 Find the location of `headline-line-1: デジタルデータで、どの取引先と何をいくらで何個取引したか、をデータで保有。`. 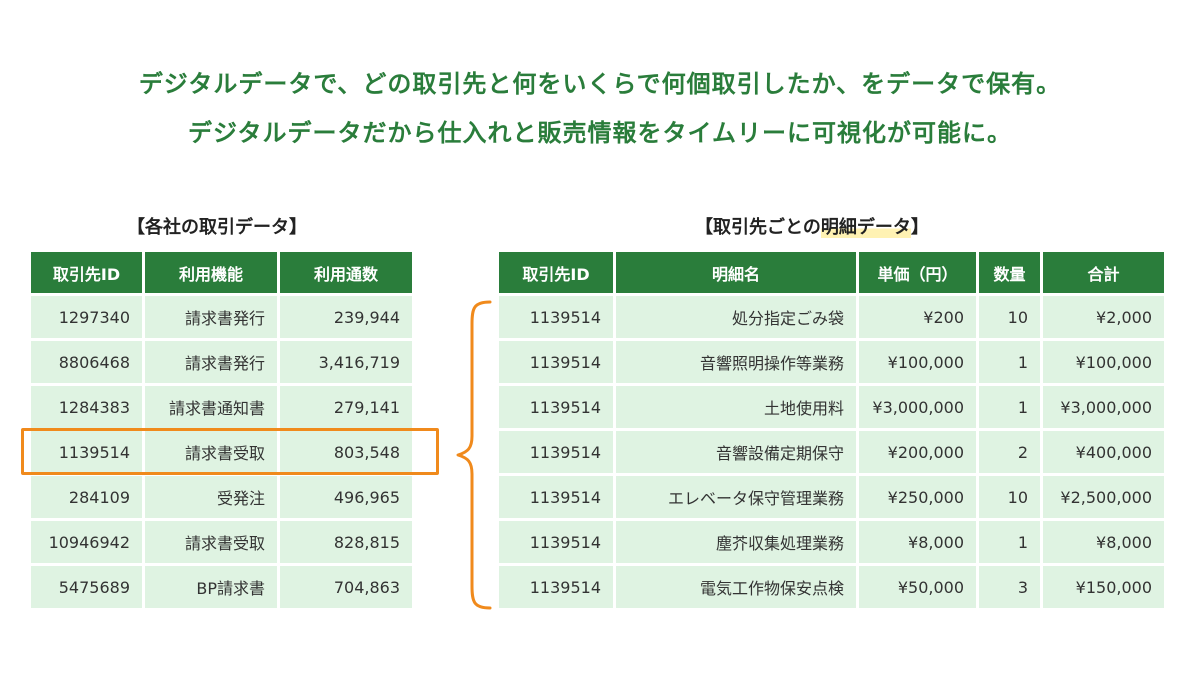

headline-line-1: デジタルデータで、どの取引先と何をいくらで何個取引したか、をデータで保有。 is located at coordinates (600, 84).